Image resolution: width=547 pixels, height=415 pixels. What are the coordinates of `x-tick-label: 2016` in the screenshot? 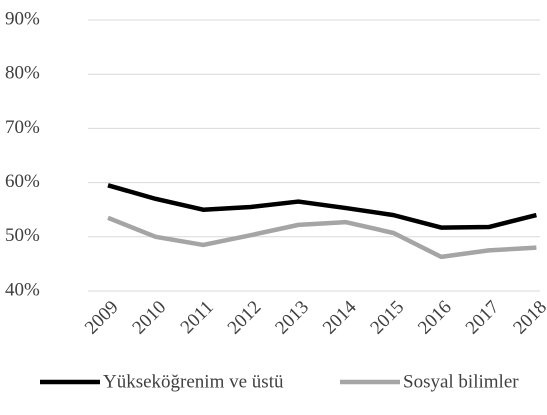 It's located at (435, 318).